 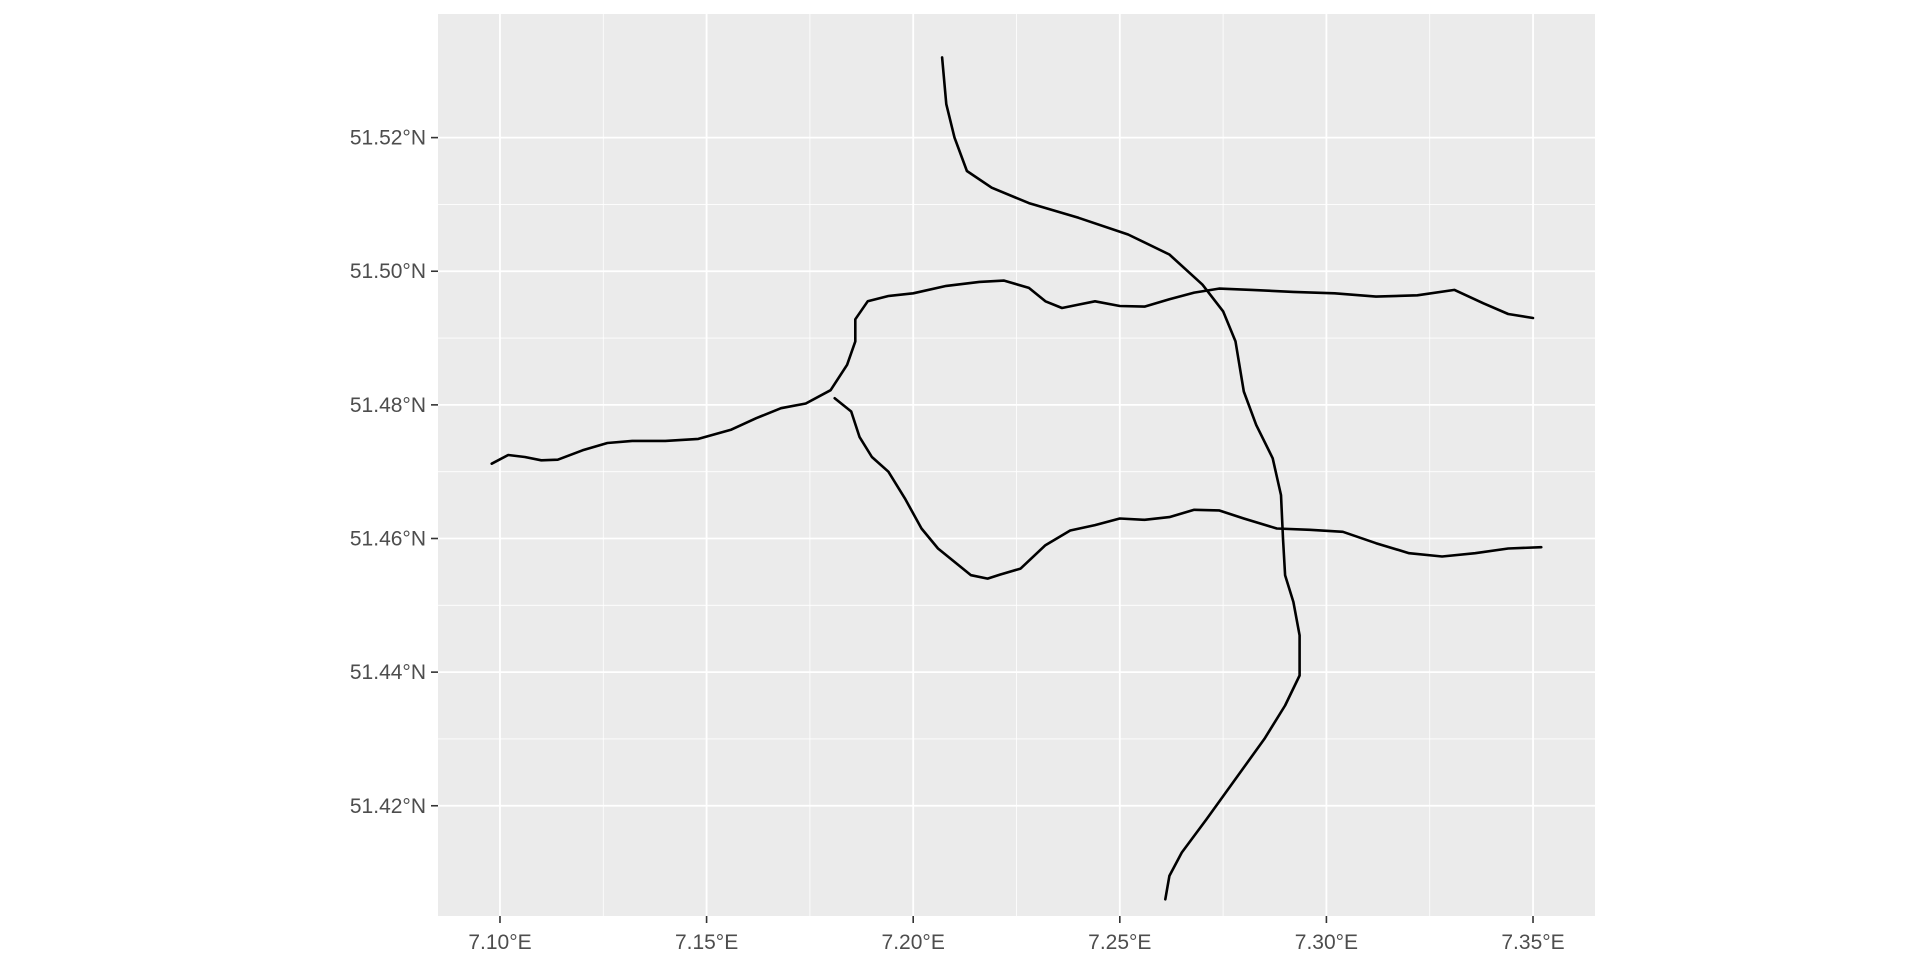 I want to click on x-tick-label: 7.30°E, so click(x=1326, y=942).